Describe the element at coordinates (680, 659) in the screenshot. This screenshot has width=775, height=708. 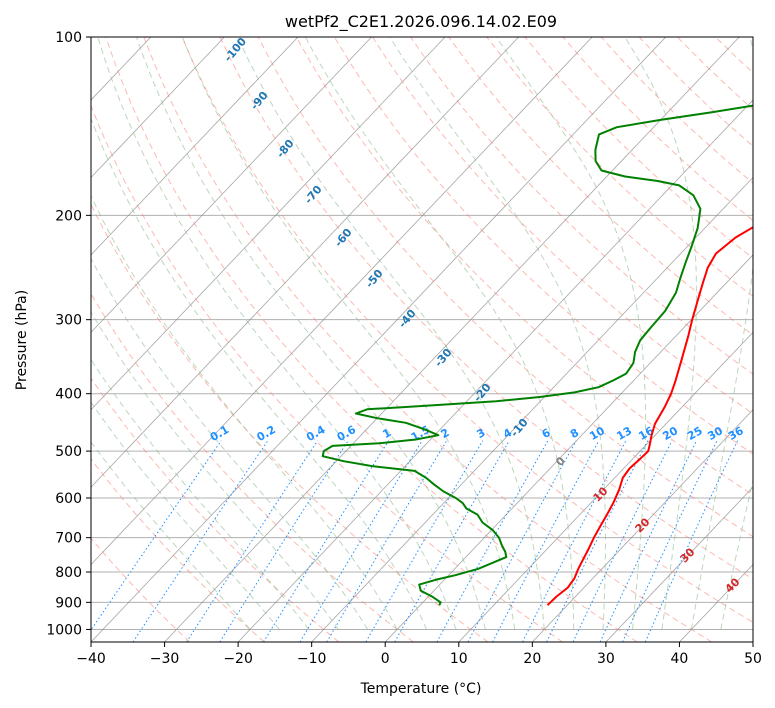
I see `x-tick-label: 40` at that location.